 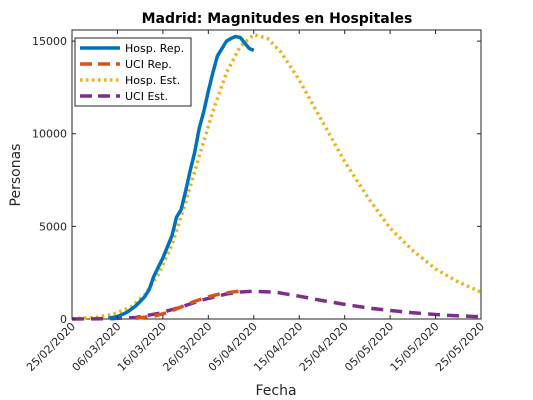 What do you see at coordinates (460, 347) in the screenshot?
I see `x-tick-label: 25/05/2020` at bounding box center [460, 347].